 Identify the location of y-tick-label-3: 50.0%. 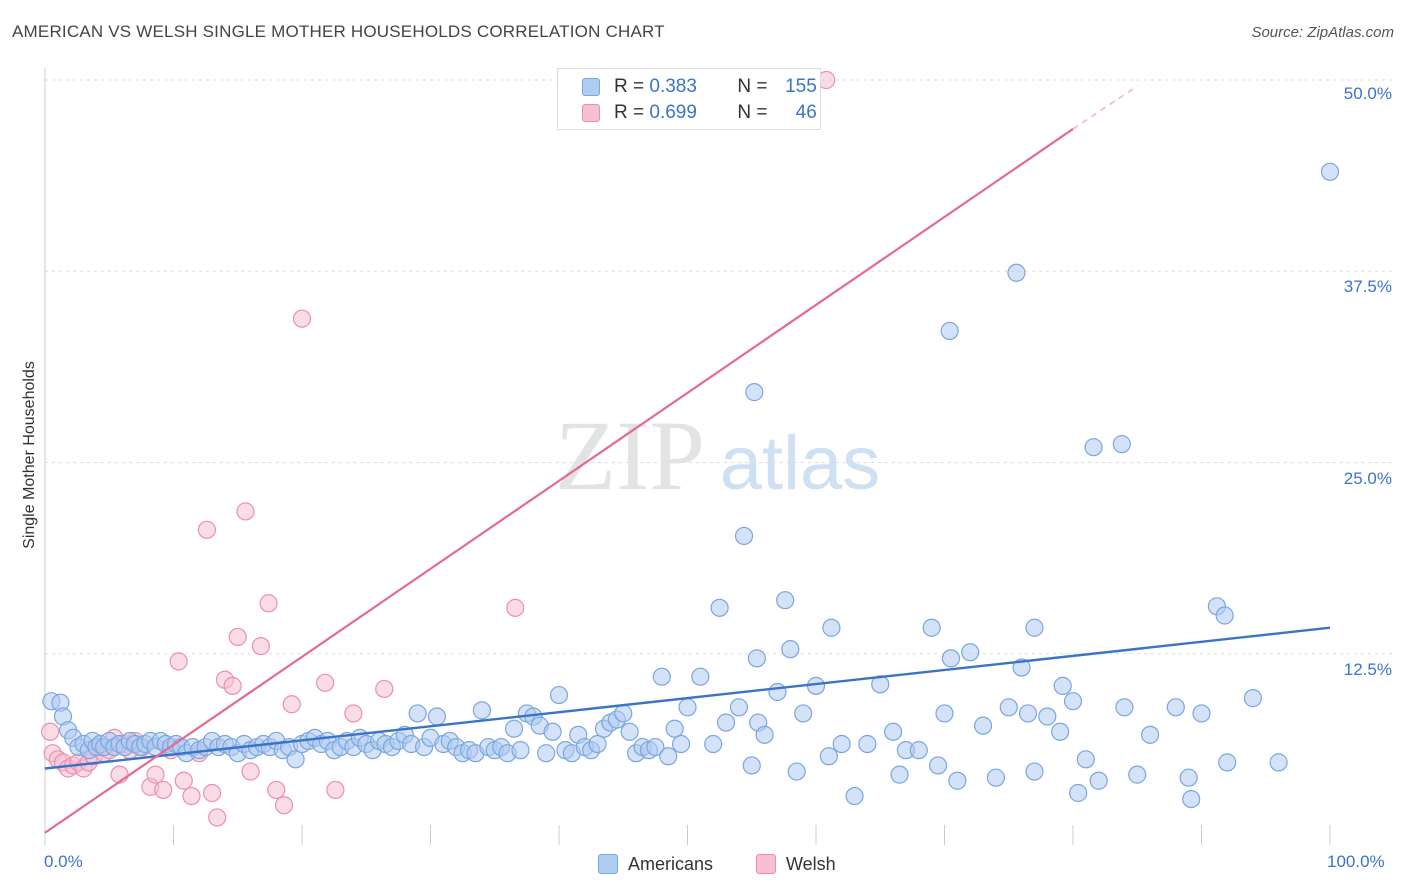
(1367, 93).